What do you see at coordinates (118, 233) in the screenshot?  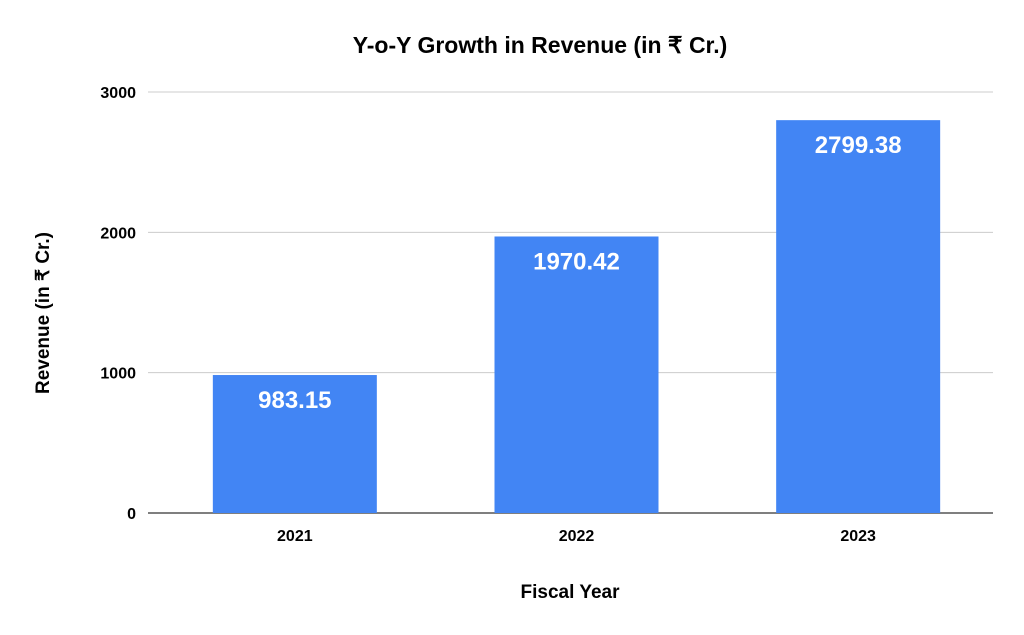 I see `y-tick-label: 2000` at bounding box center [118, 233].